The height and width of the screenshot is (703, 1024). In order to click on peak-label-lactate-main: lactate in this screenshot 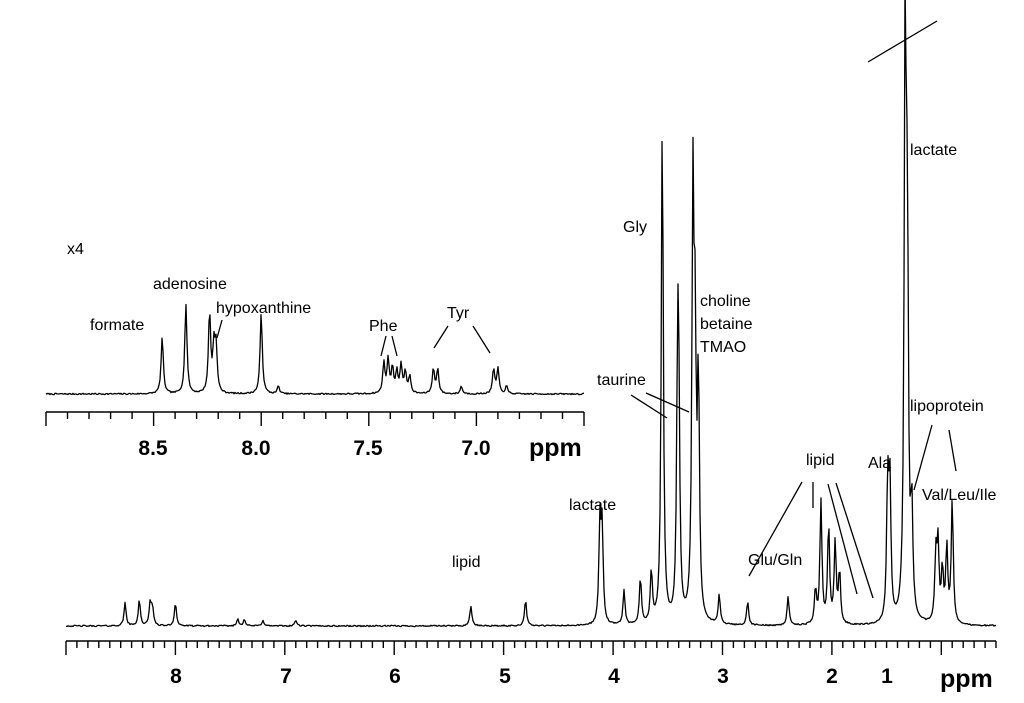, I will do `click(933, 150)`.